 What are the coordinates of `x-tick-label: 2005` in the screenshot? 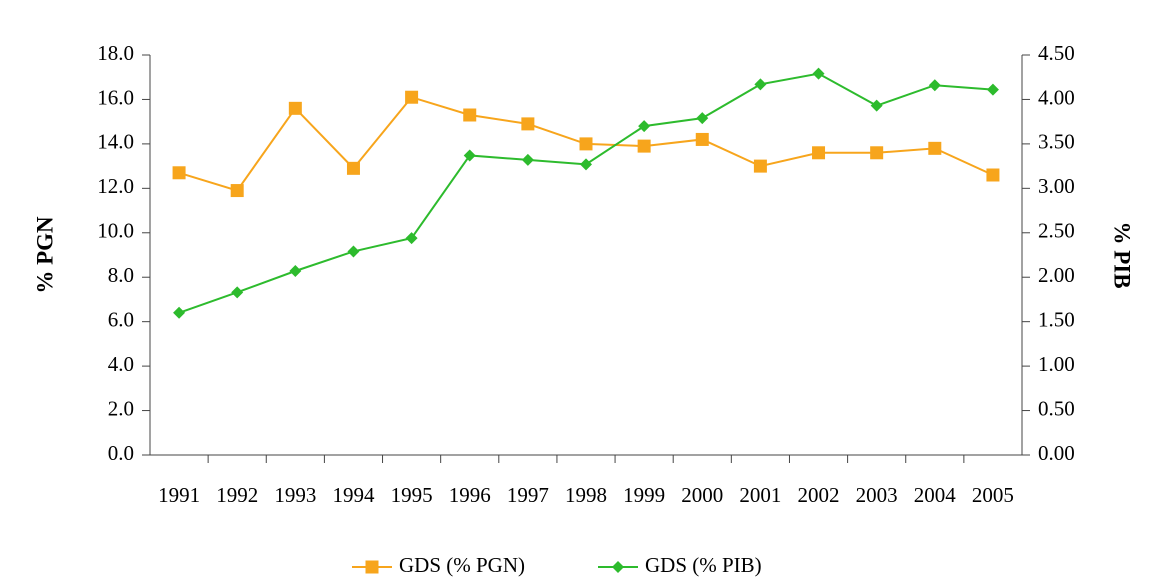 It's located at (993, 495).